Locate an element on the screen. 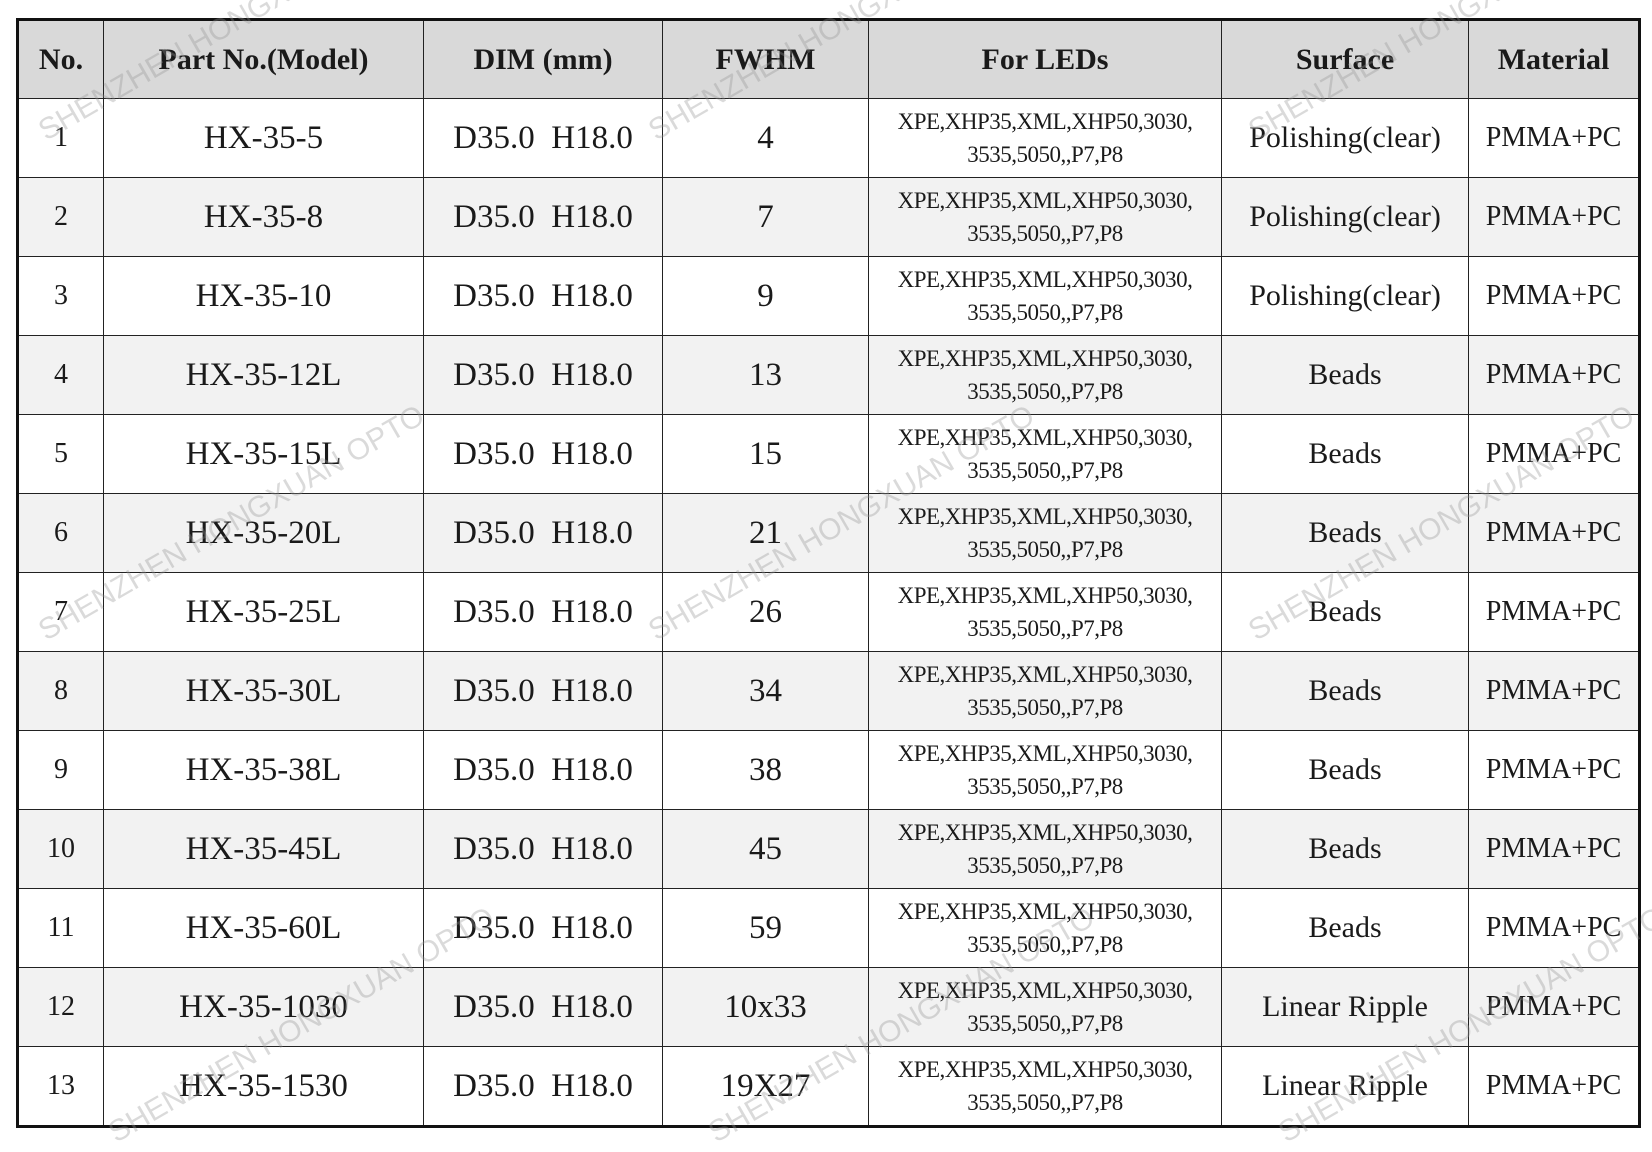 The width and height of the screenshot is (1652, 1152). no: 10 is located at coordinates (60, 849).